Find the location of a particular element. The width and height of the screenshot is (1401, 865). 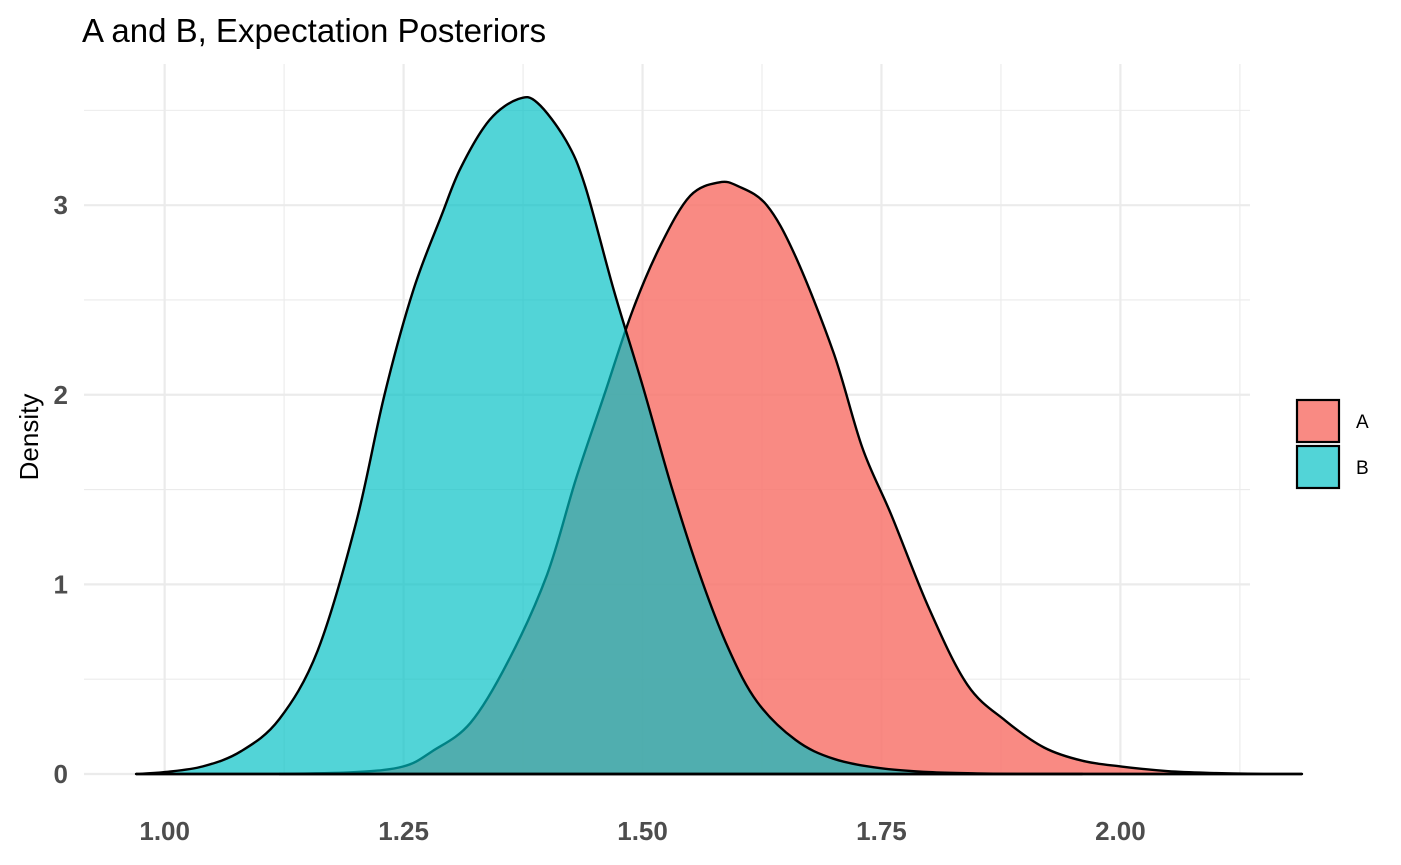

x-tick-label-1: 1.25 is located at coordinates (403, 831).